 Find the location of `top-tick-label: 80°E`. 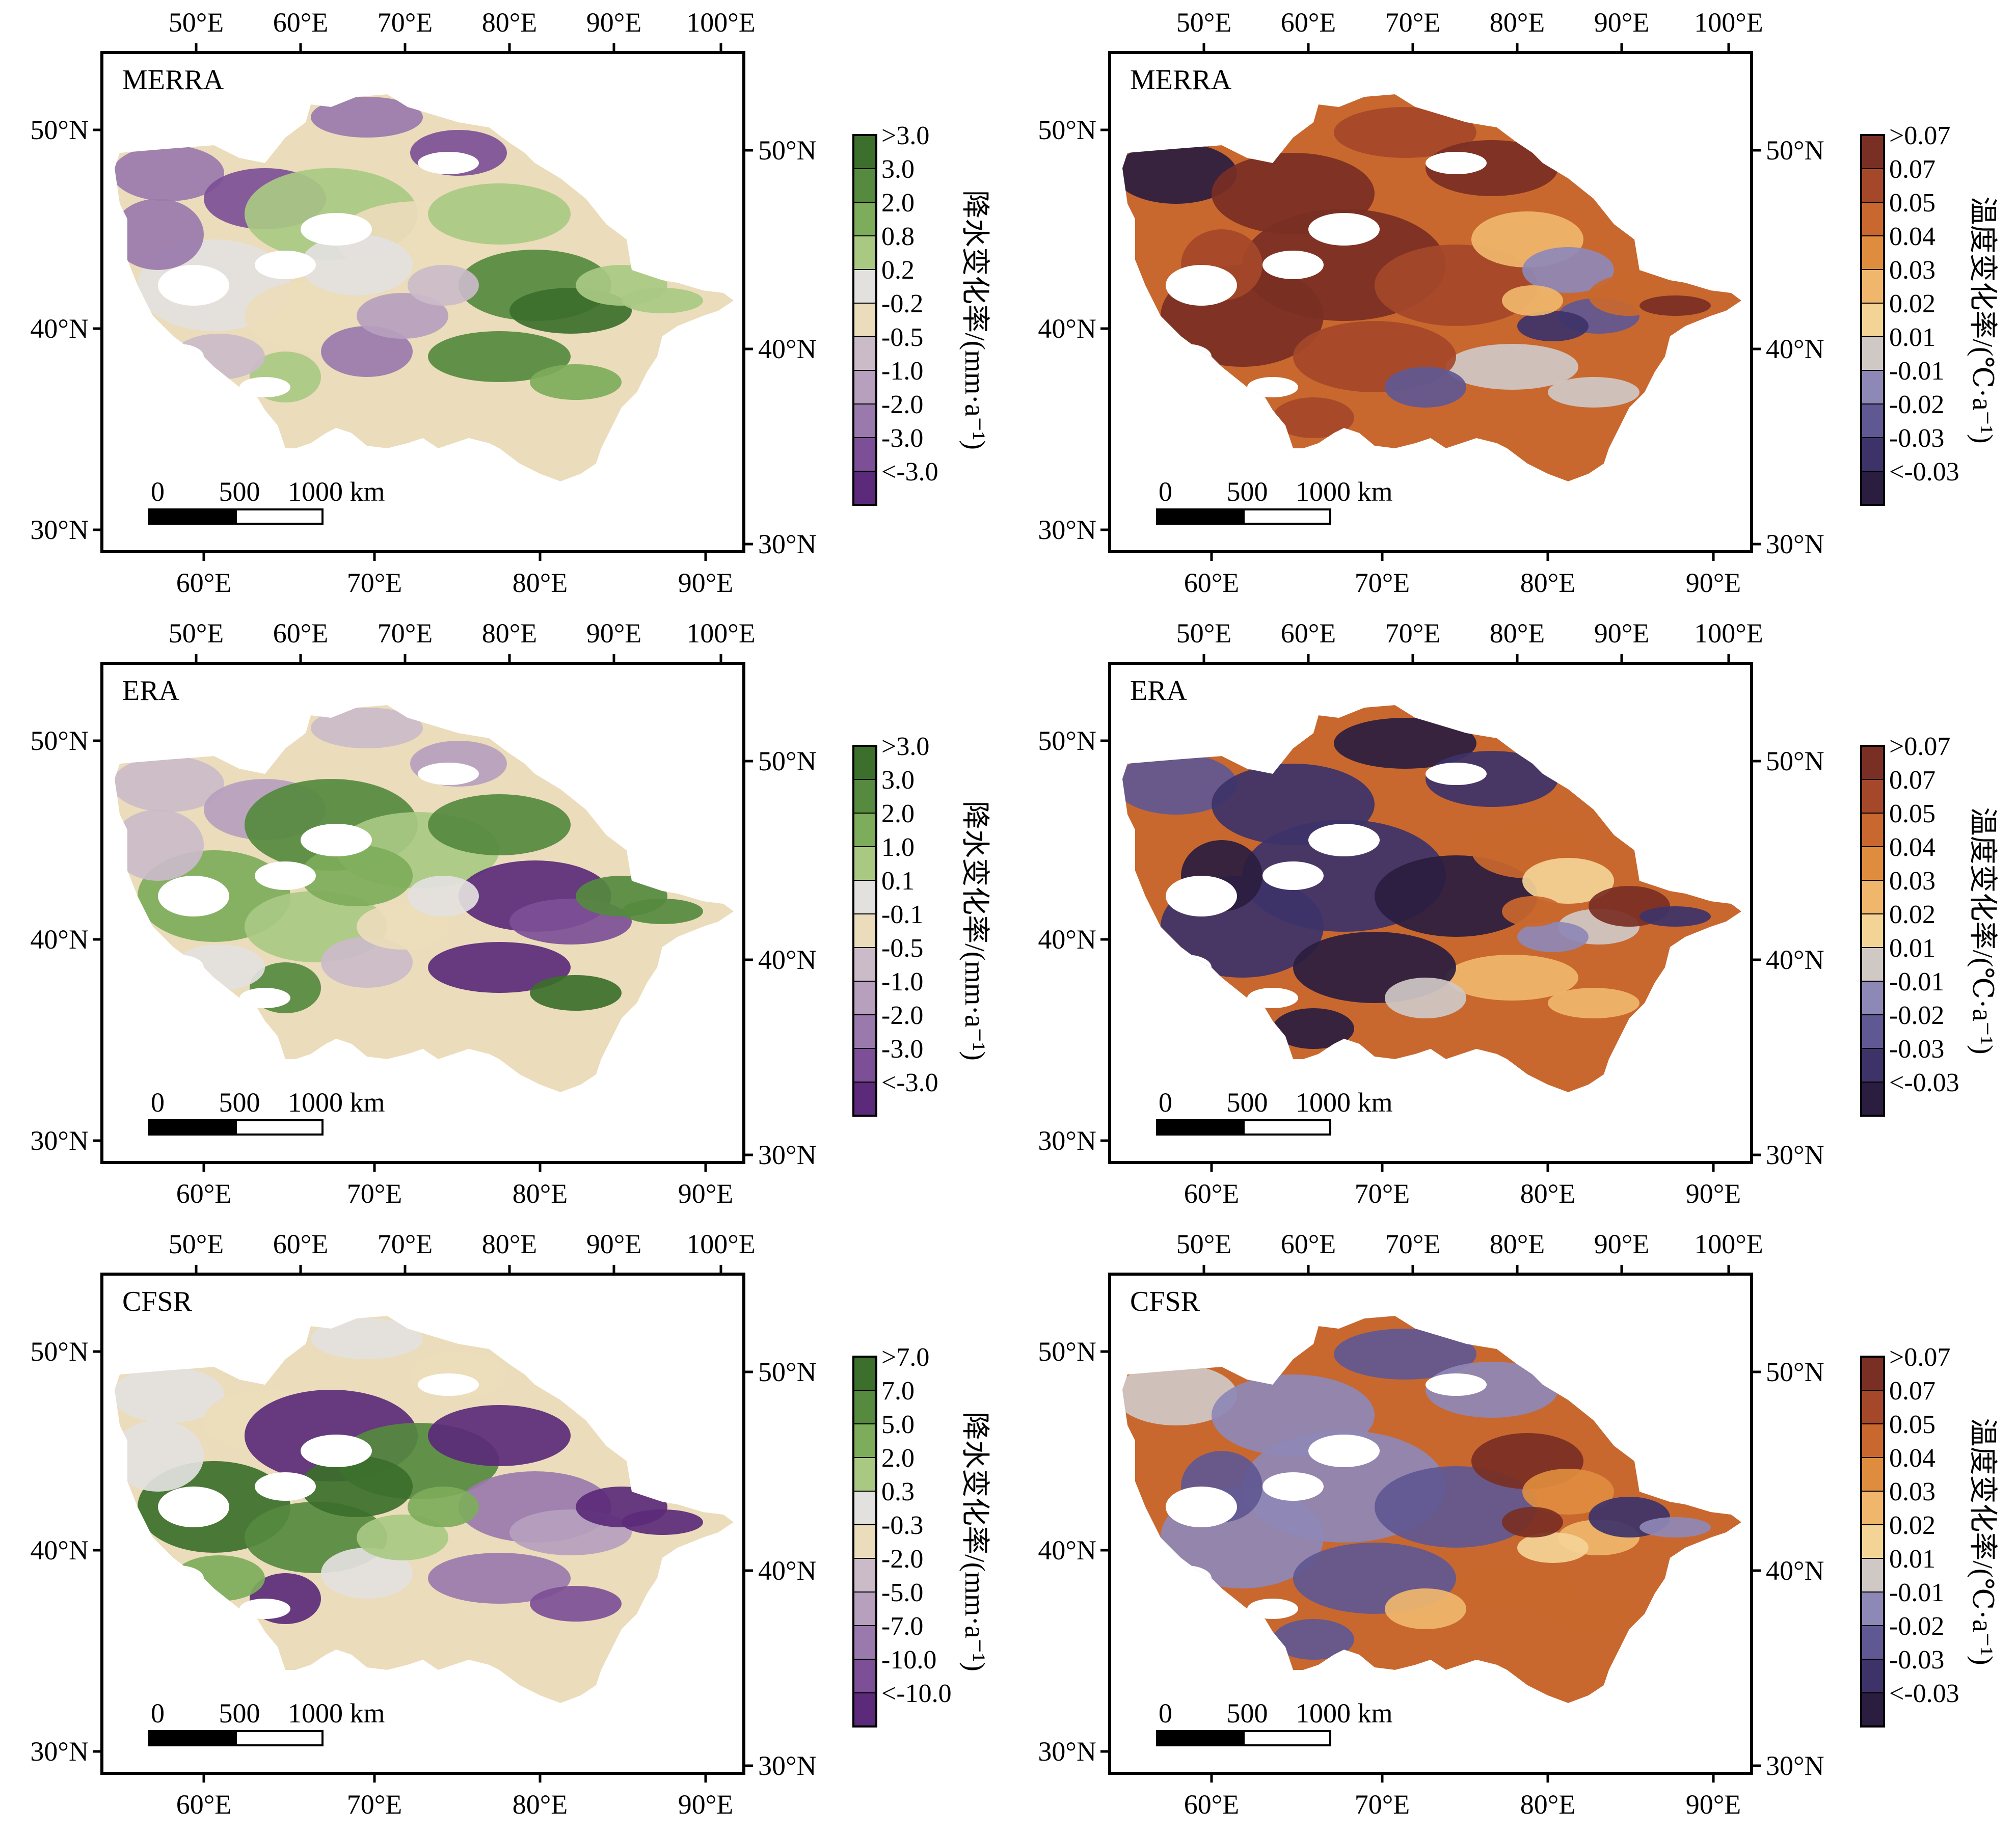

top-tick-label: 80°E is located at coordinates (1518, 633).